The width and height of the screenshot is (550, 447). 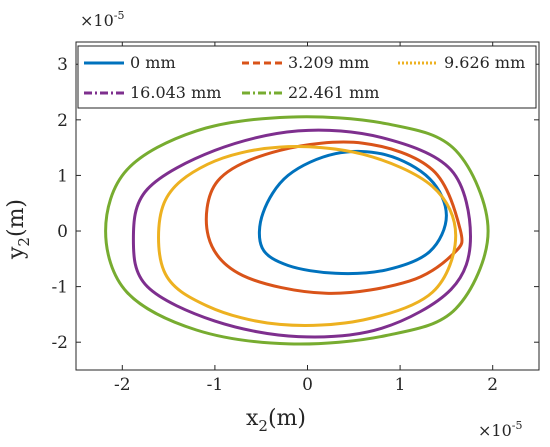 I want to click on x-tick-label: -1, so click(x=215, y=385).